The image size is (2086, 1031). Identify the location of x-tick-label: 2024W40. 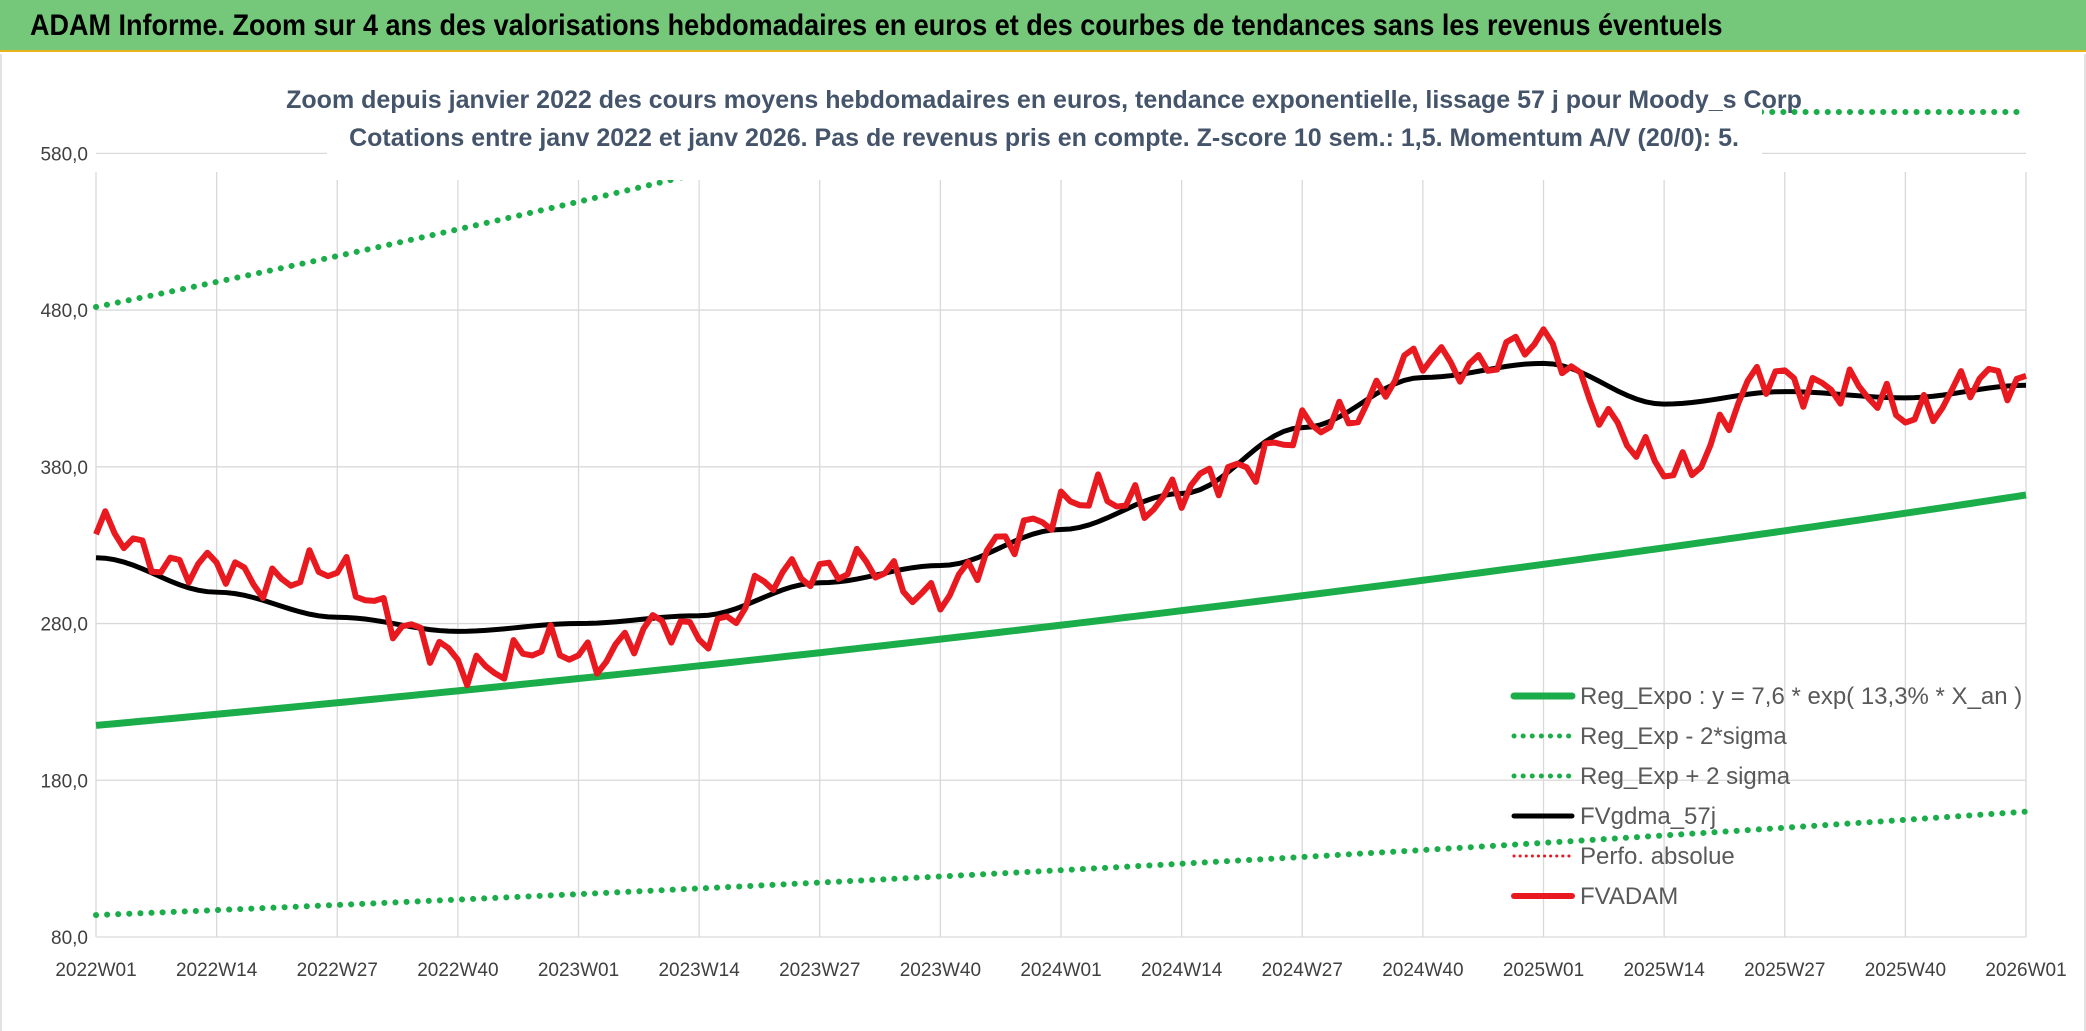
(1422, 970).